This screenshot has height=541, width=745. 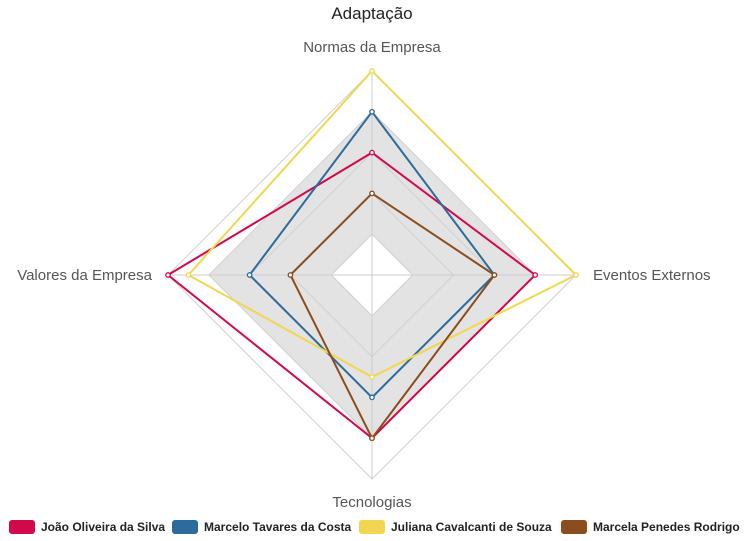 What do you see at coordinates (471, 527) in the screenshot?
I see `legend-label-juliana: Juliana Cavalcanti de Souza` at bounding box center [471, 527].